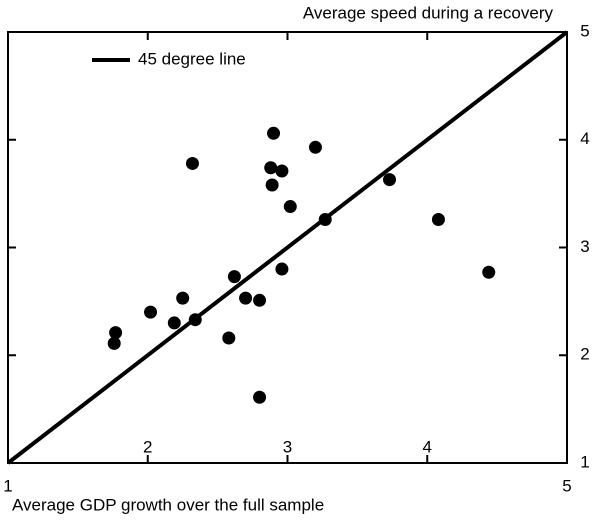  I want to click on x-tick-label: 2, so click(147, 446).